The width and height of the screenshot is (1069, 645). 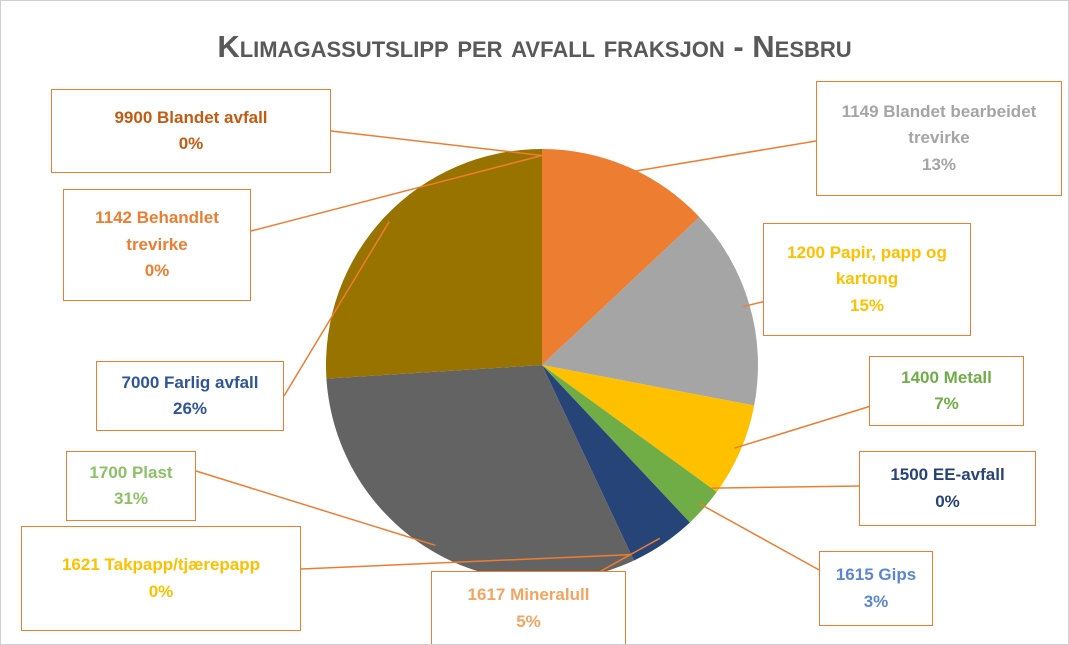 I want to click on label-category: 1149 Blandet bearbeidet trevirke, so click(x=939, y=124).